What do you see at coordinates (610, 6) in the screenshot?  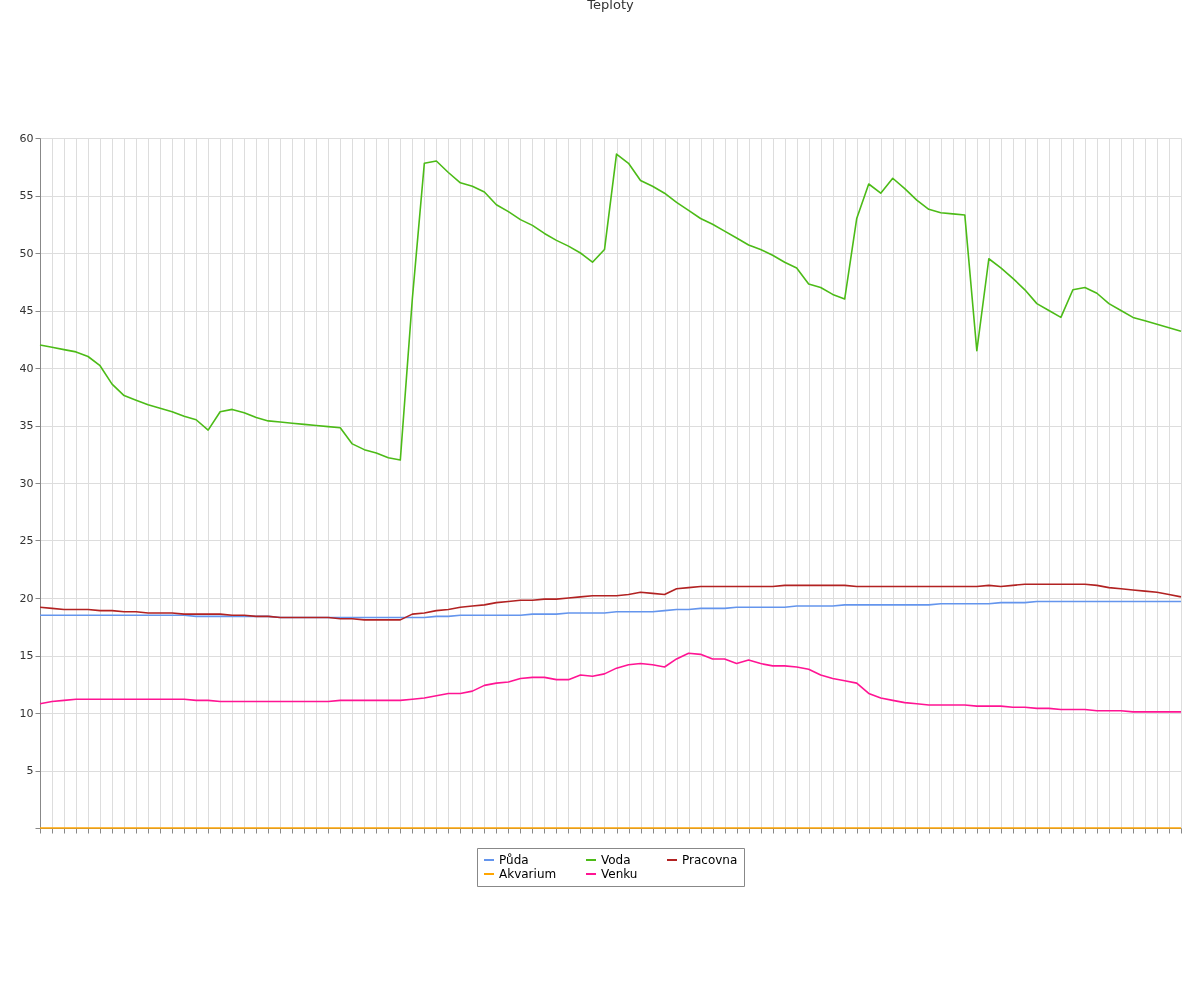 I see `chart-title: Teploty` at bounding box center [610, 6].